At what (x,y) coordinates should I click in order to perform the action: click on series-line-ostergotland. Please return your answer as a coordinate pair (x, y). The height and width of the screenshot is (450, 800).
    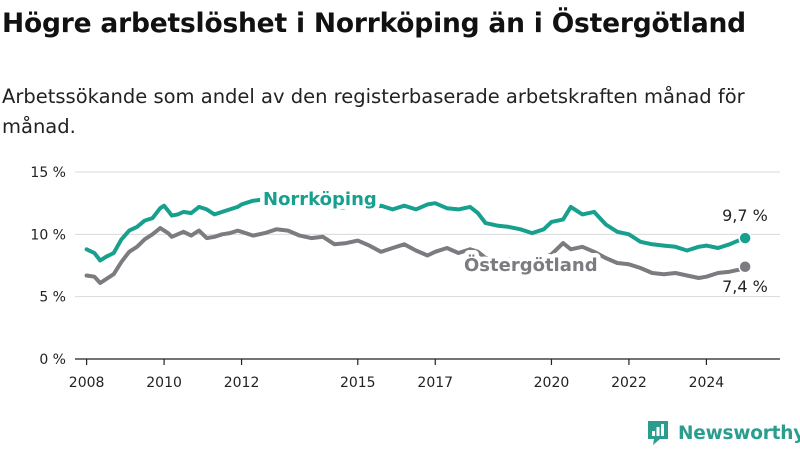
    Looking at the image, I should click on (416, 255).